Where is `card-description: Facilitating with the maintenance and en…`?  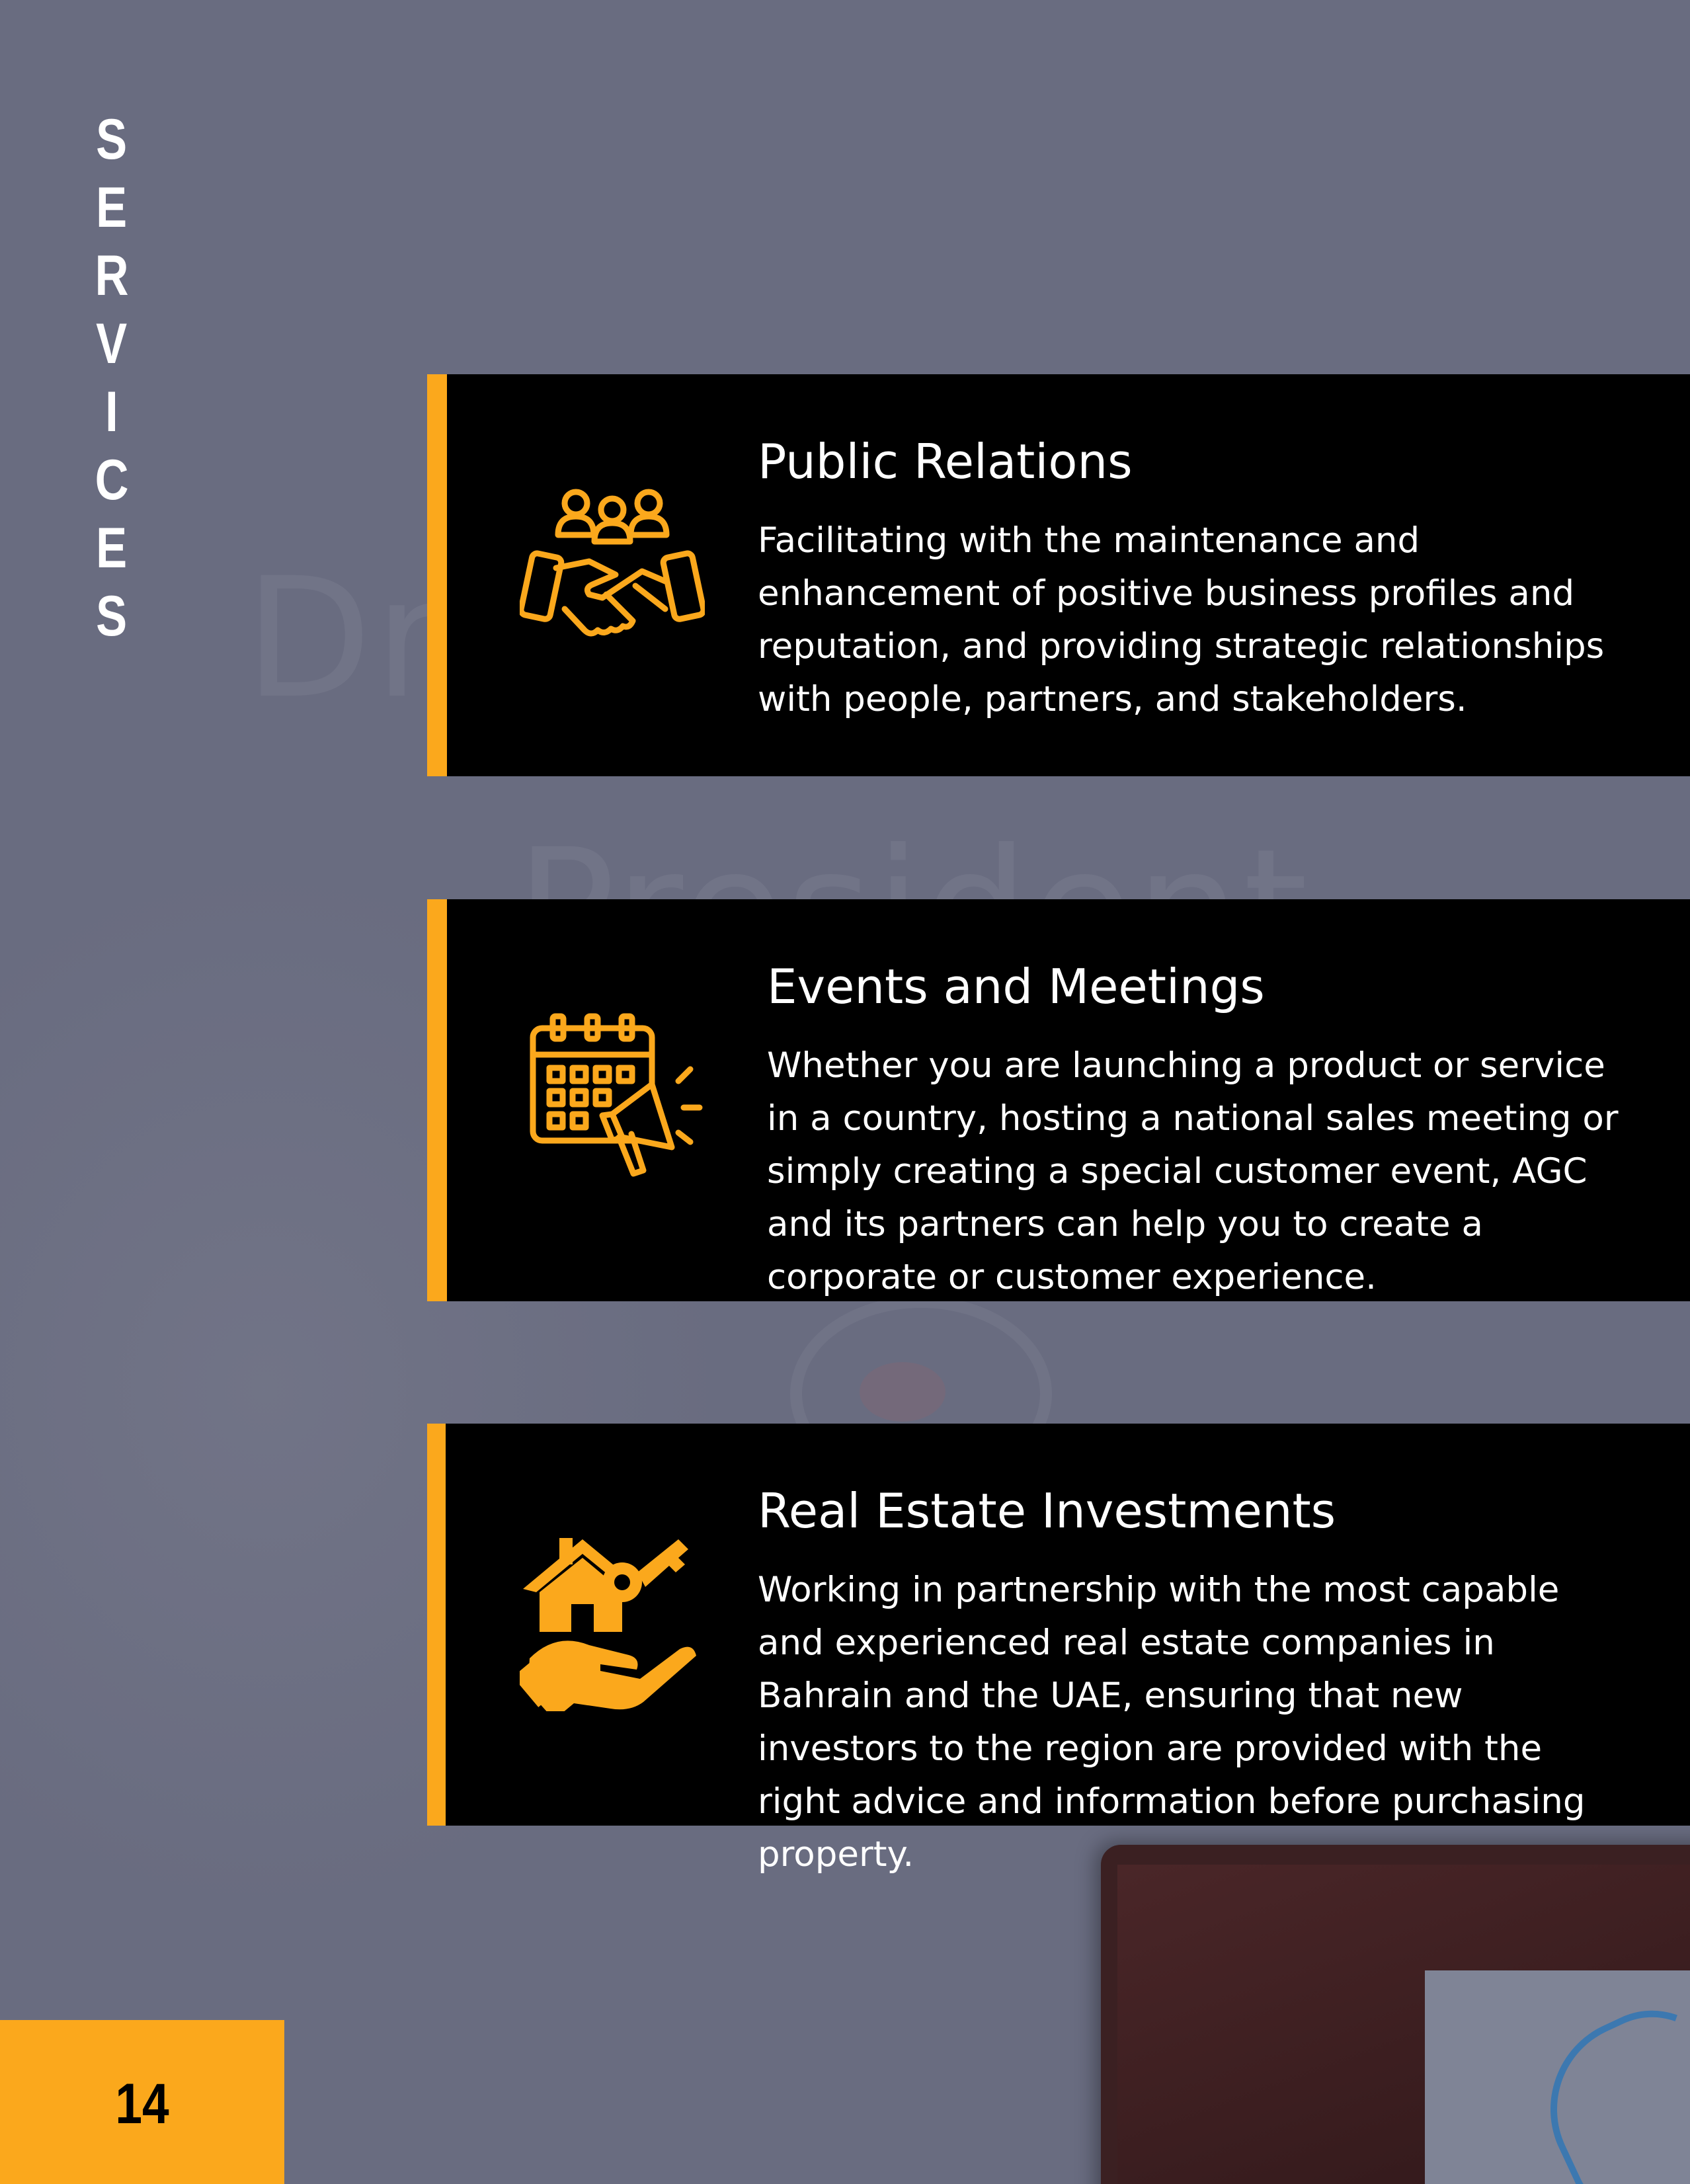 card-description: Facilitating with the maintenance and en… is located at coordinates (1181, 619).